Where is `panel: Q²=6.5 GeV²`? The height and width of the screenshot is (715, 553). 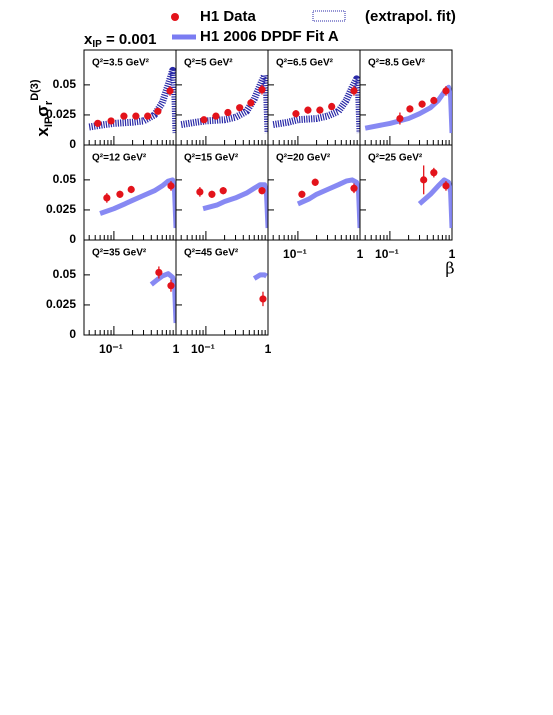
panel: Q²=6.5 GeV² is located at coordinates (314, 97).